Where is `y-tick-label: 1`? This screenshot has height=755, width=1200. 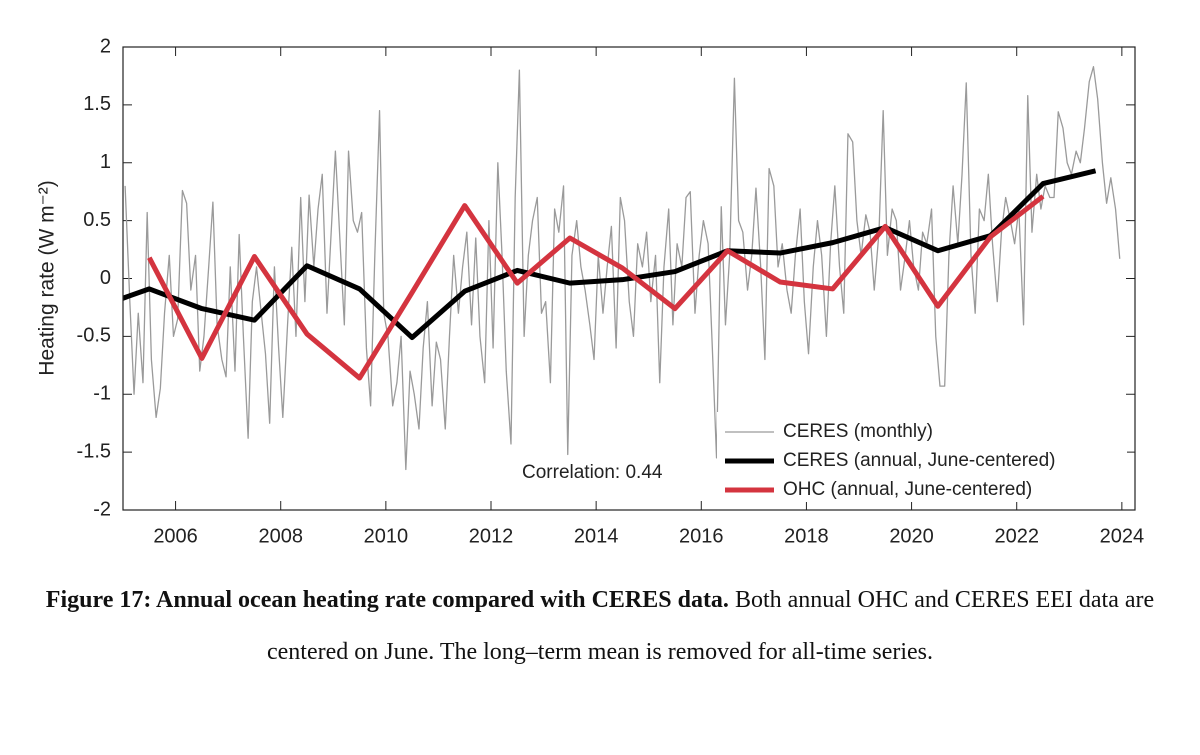
y-tick-label: 1 is located at coordinates (105, 162).